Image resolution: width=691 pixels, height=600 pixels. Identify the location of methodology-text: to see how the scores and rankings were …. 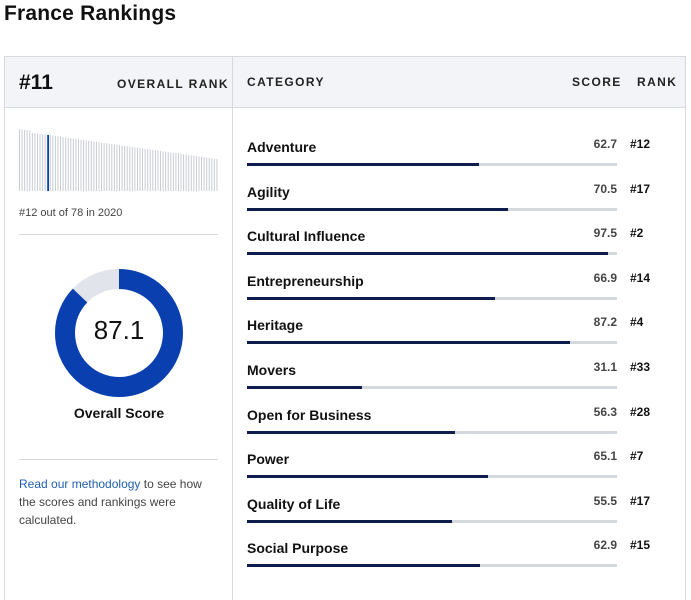
(110, 502).